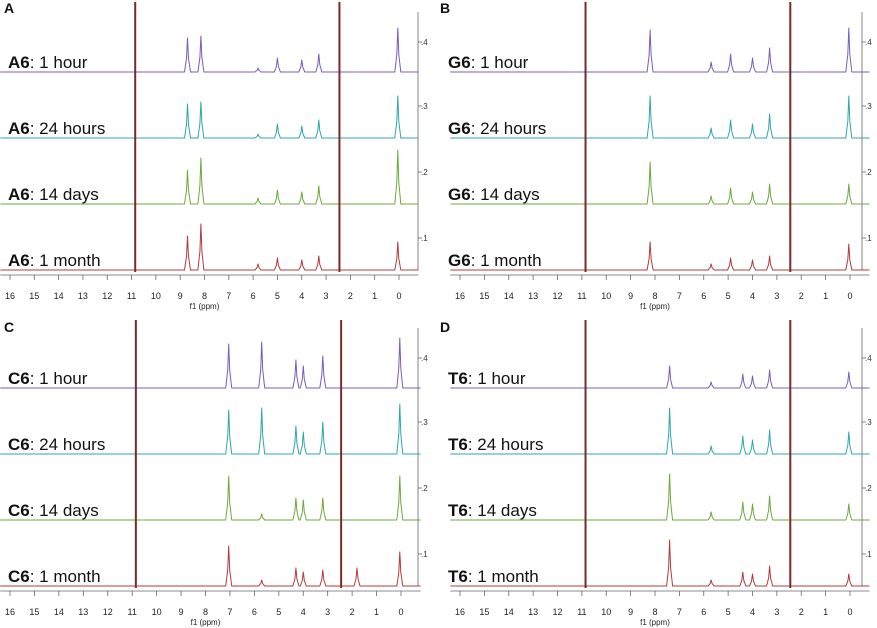  Describe the element at coordinates (48, 378) in the screenshot. I see `series-label: C6: 1 hour` at that location.